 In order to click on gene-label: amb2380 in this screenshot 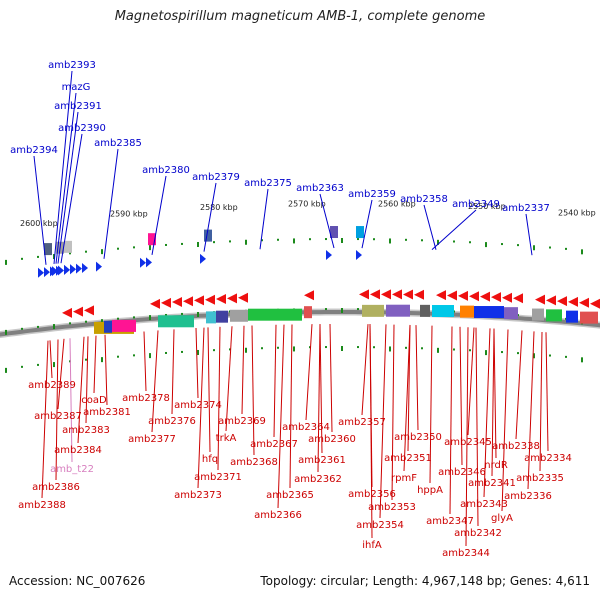, I will do `click(166, 170)`.